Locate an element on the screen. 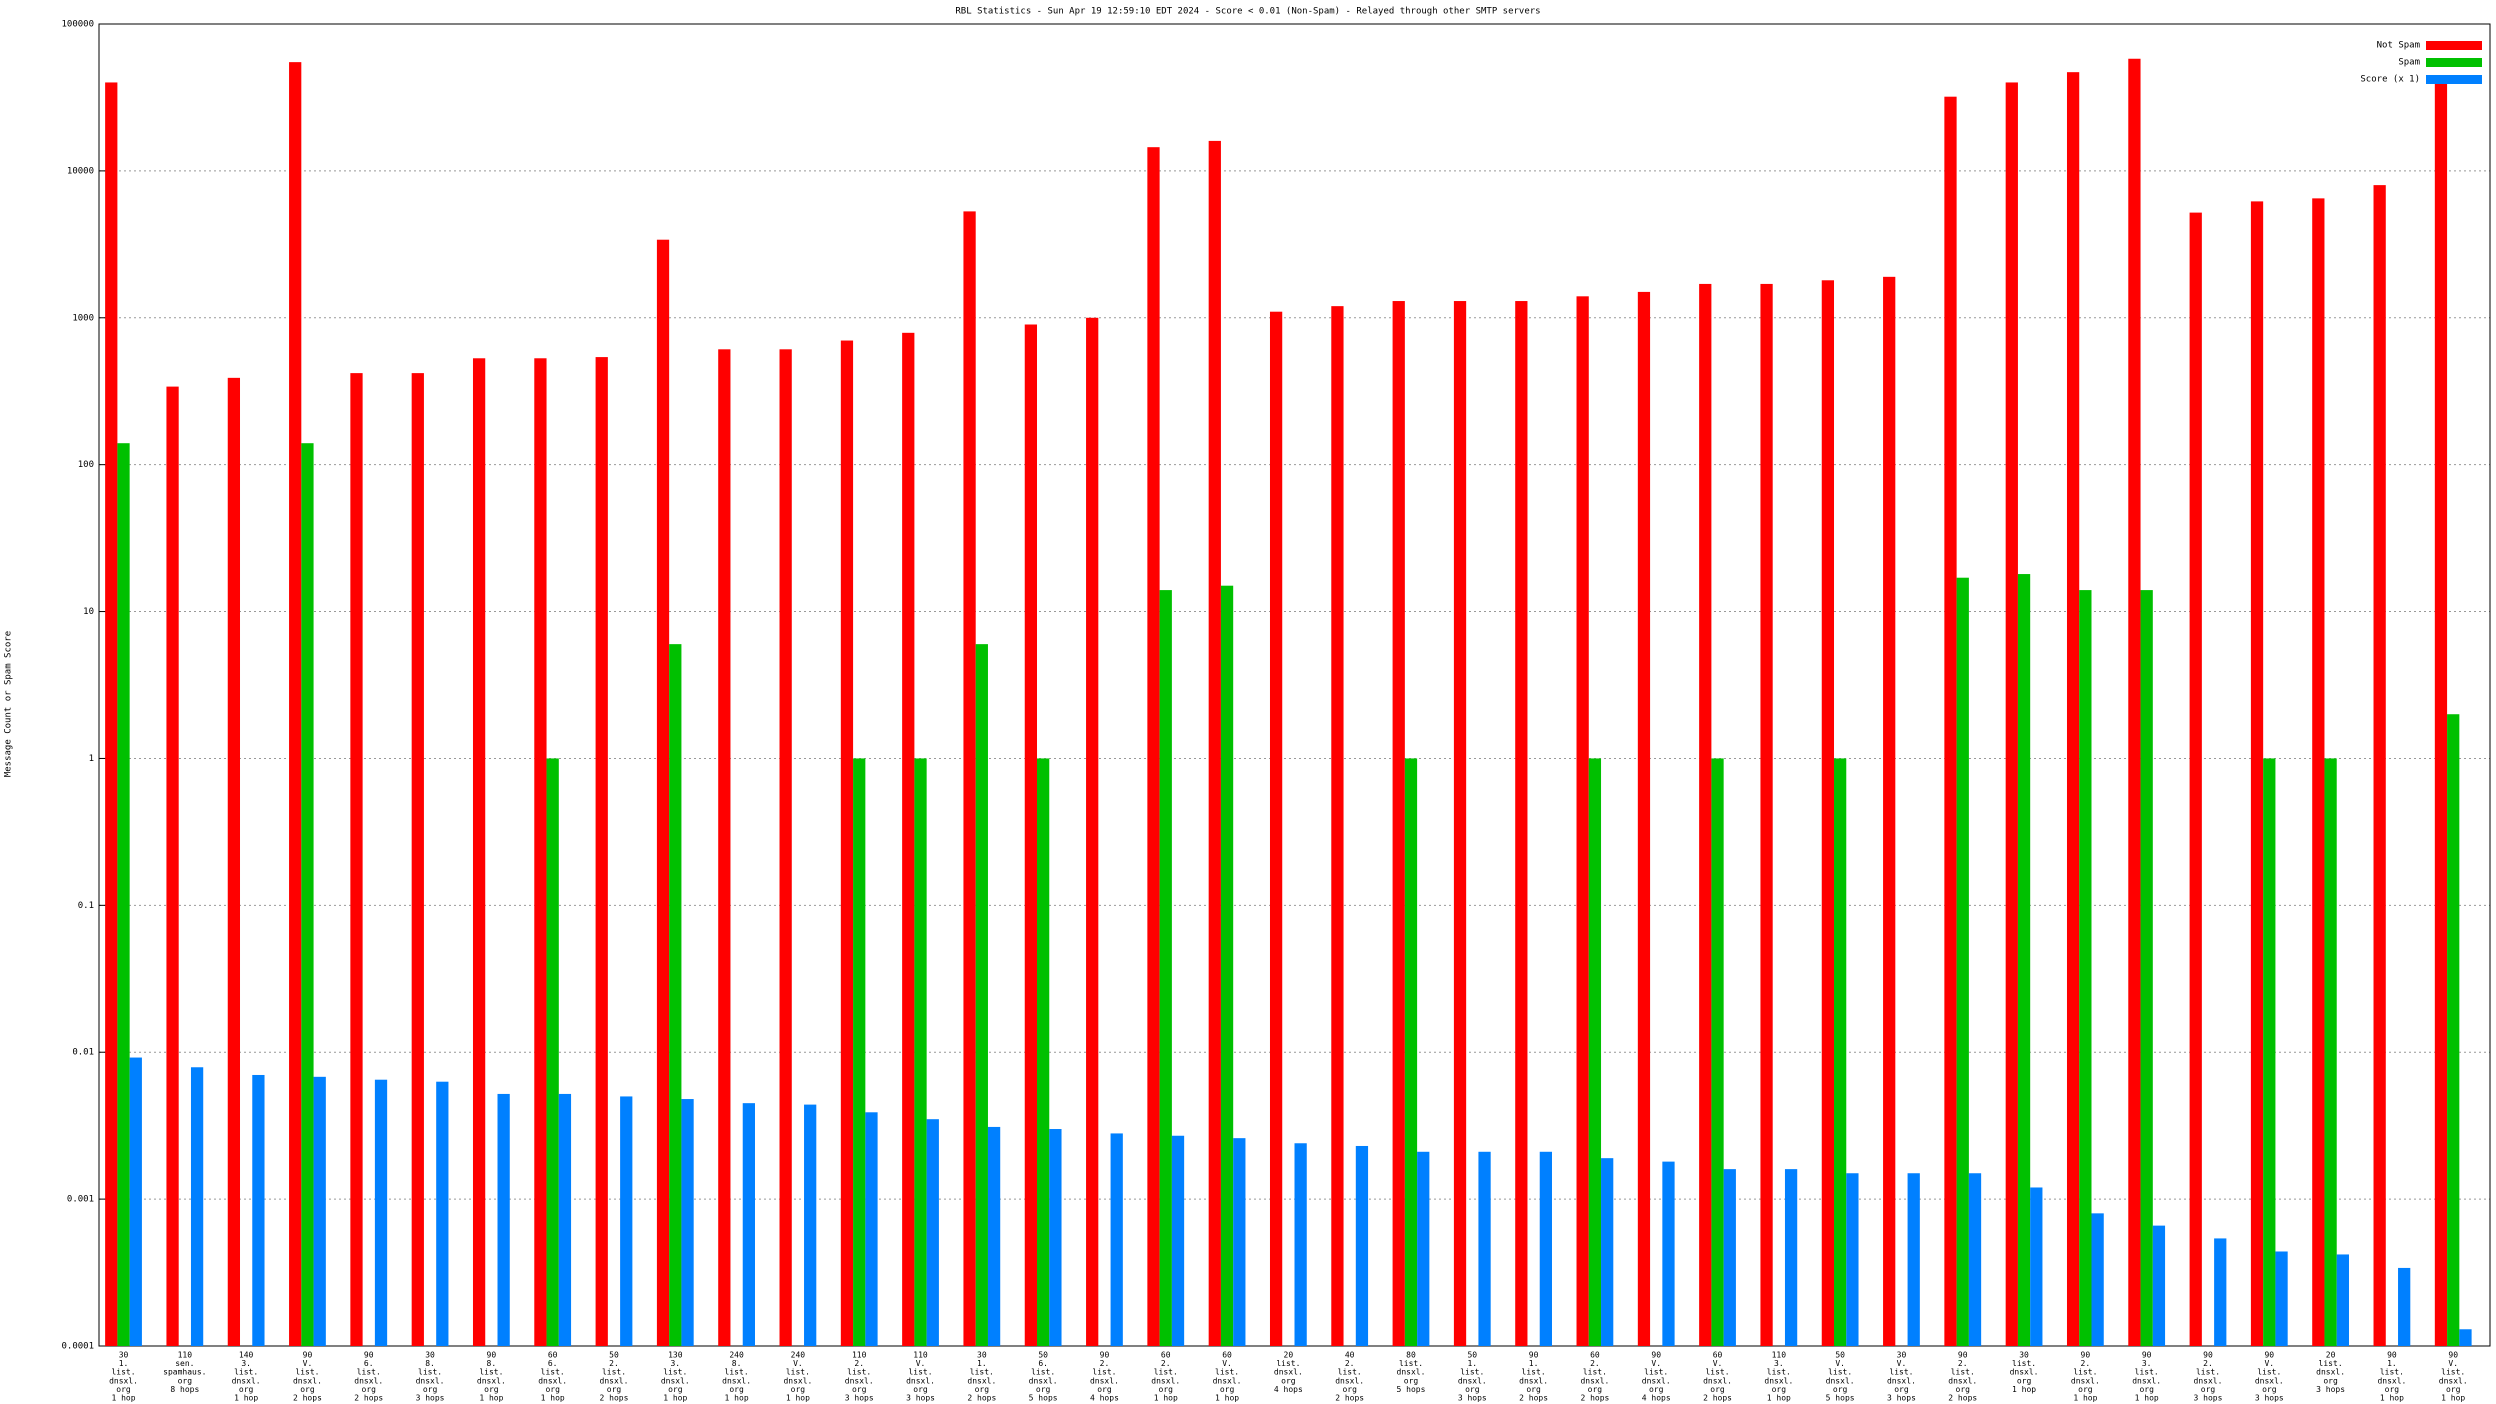  x-tick-label: 8. is located at coordinates (492, 1363).